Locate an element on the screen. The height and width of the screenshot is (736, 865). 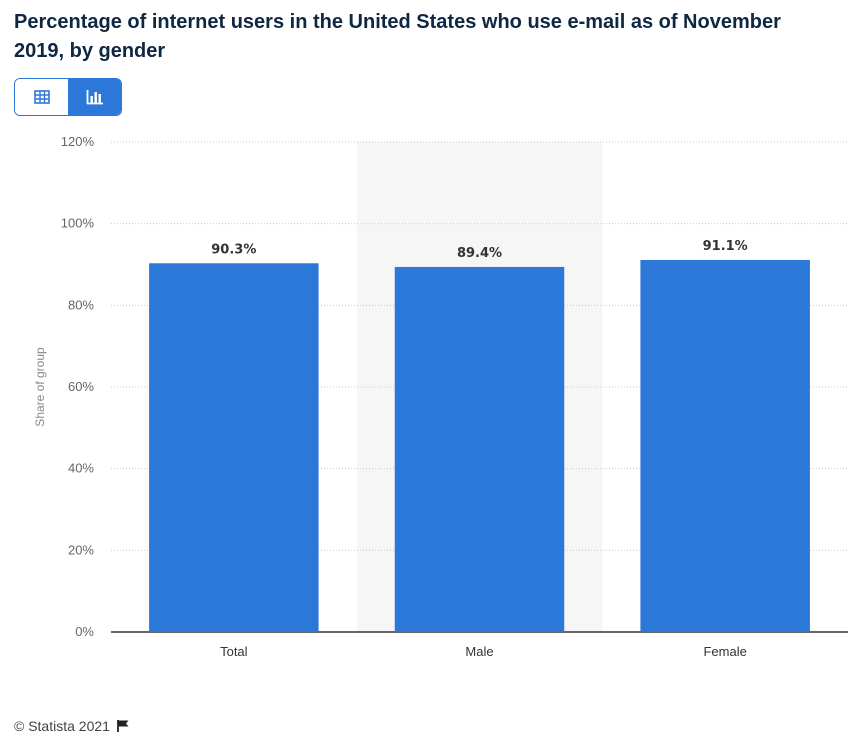
bar-total is located at coordinates (234, 447).